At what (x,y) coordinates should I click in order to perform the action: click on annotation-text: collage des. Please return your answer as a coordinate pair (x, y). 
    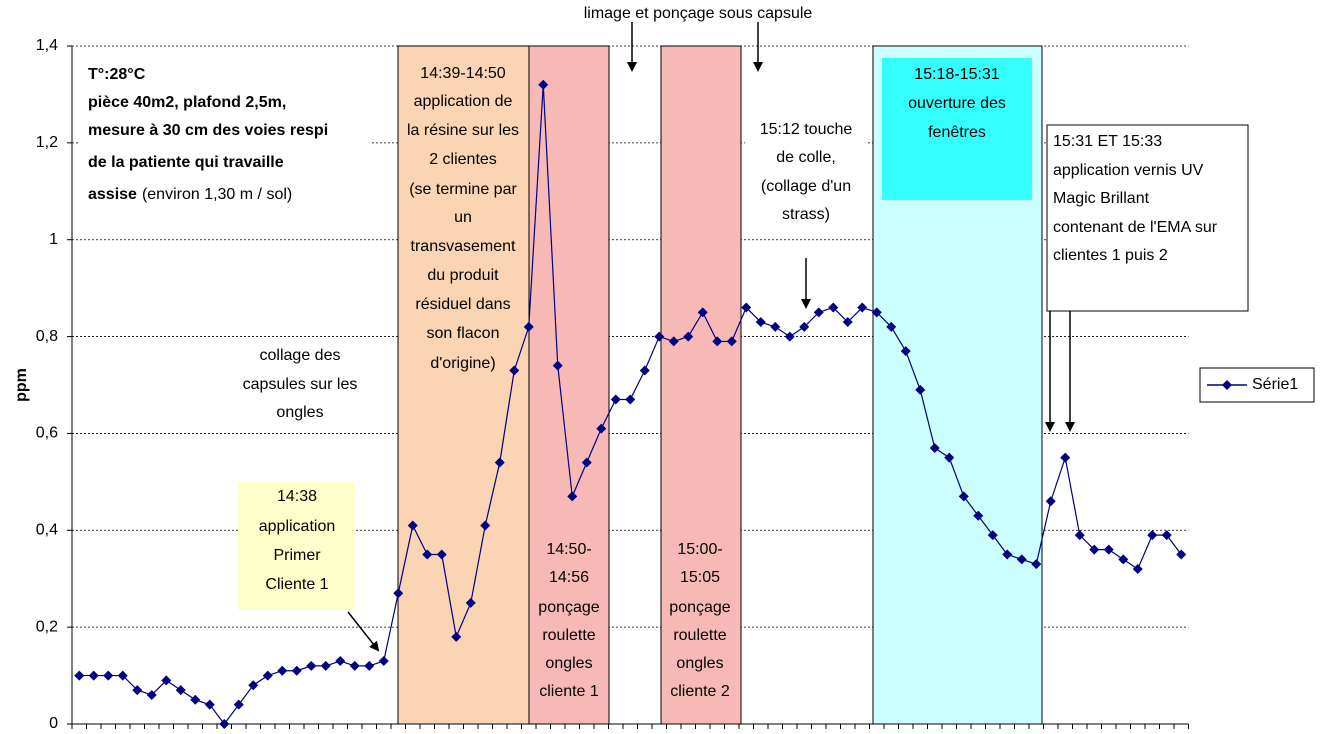
    Looking at the image, I should click on (300, 355).